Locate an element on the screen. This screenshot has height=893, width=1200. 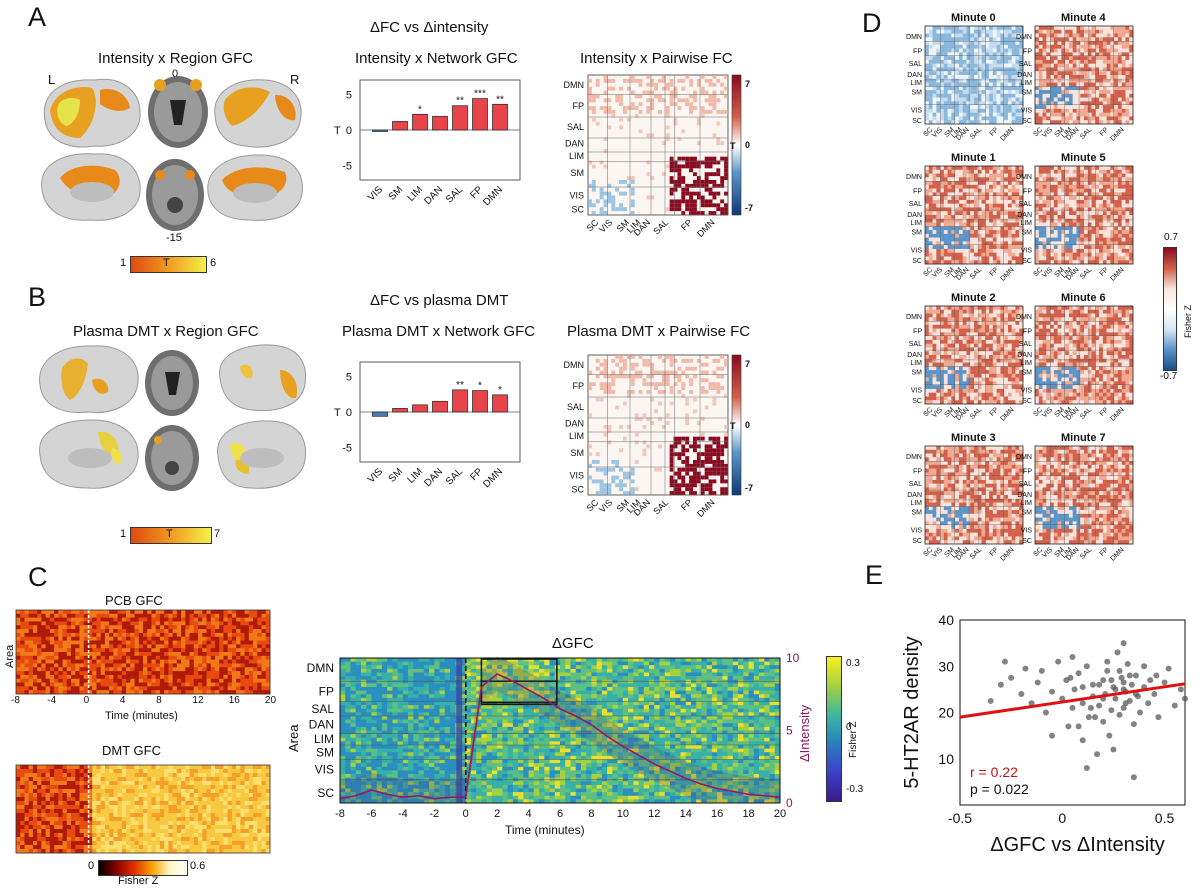
brain-axial-slice-top is located at coordinates (178, 112).